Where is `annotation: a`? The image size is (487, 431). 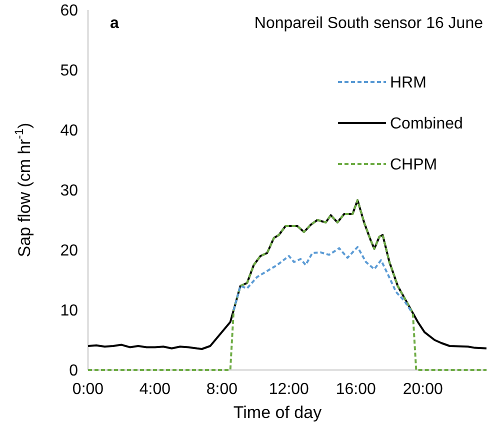 annotation: a is located at coordinates (114, 23).